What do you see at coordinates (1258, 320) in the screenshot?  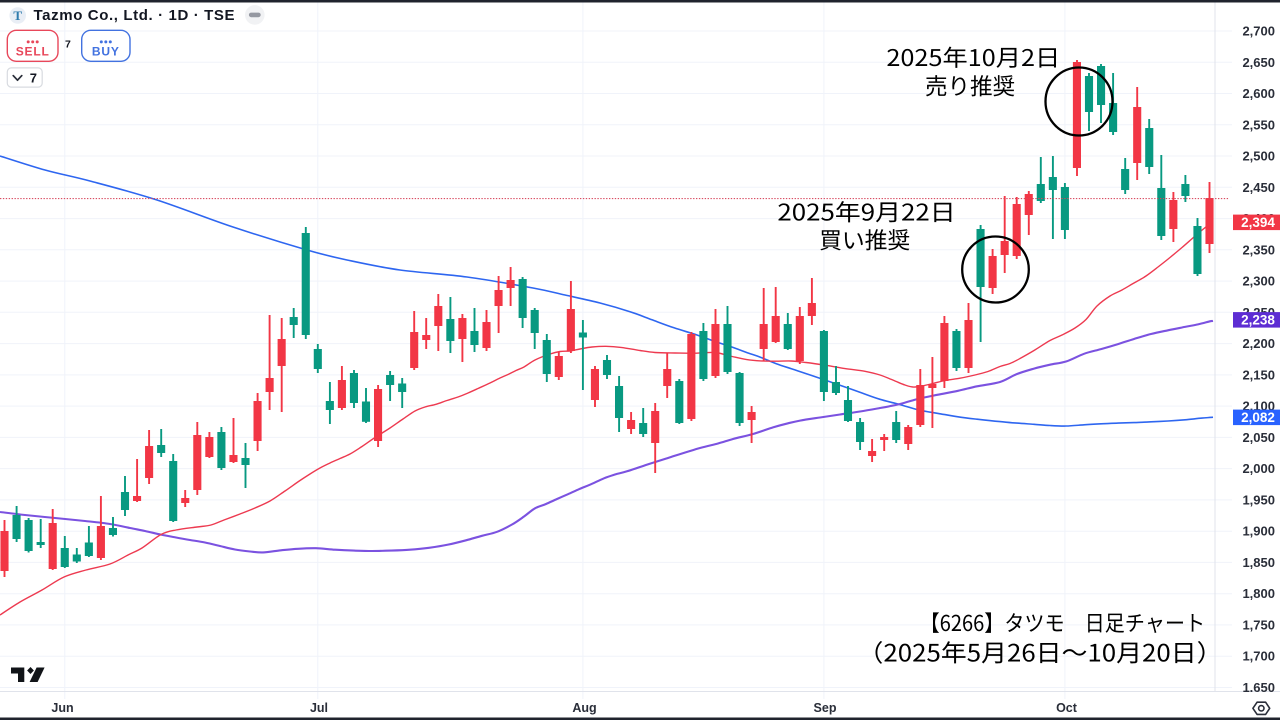 I see `svg-text: 2,238` at bounding box center [1258, 320].